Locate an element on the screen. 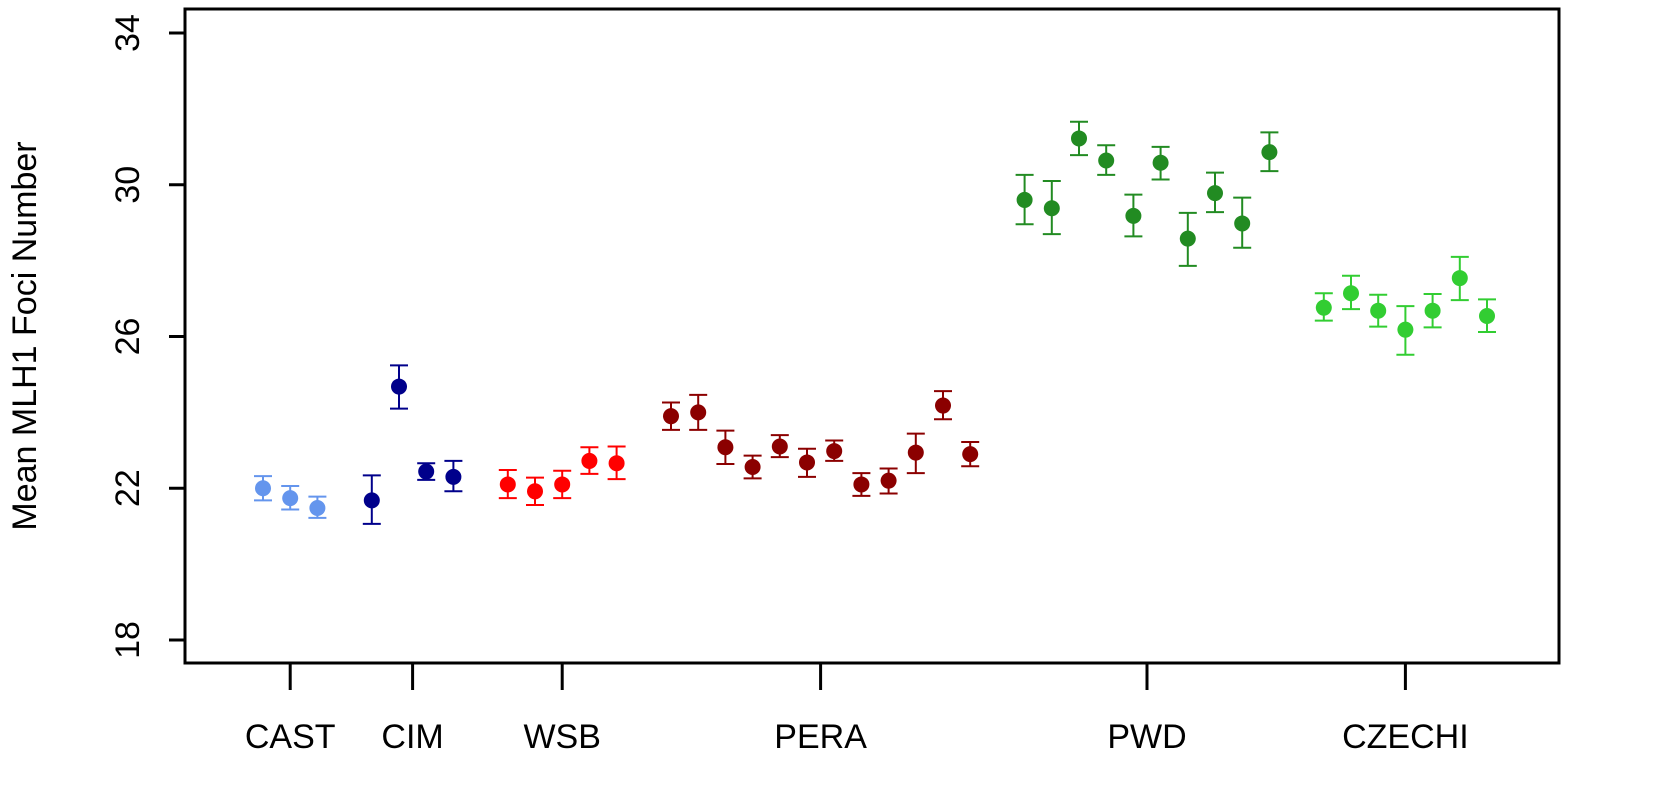 This screenshot has height=800, width=1658. y-axis-title: Mean MLH1 Foci Number is located at coordinates (25, 335).